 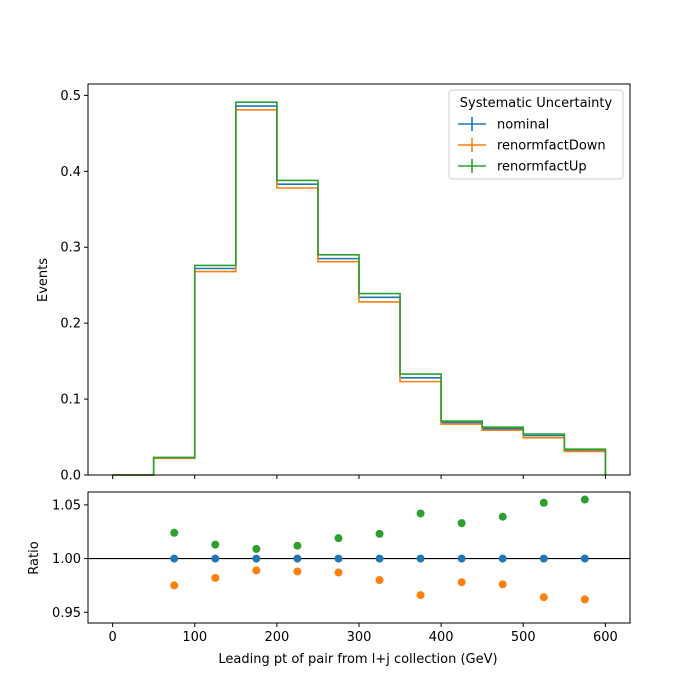 What do you see at coordinates (70, 324) in the screenshot?
I see `main-y-tick-label: 0.2` at bounding box center [70, 324].